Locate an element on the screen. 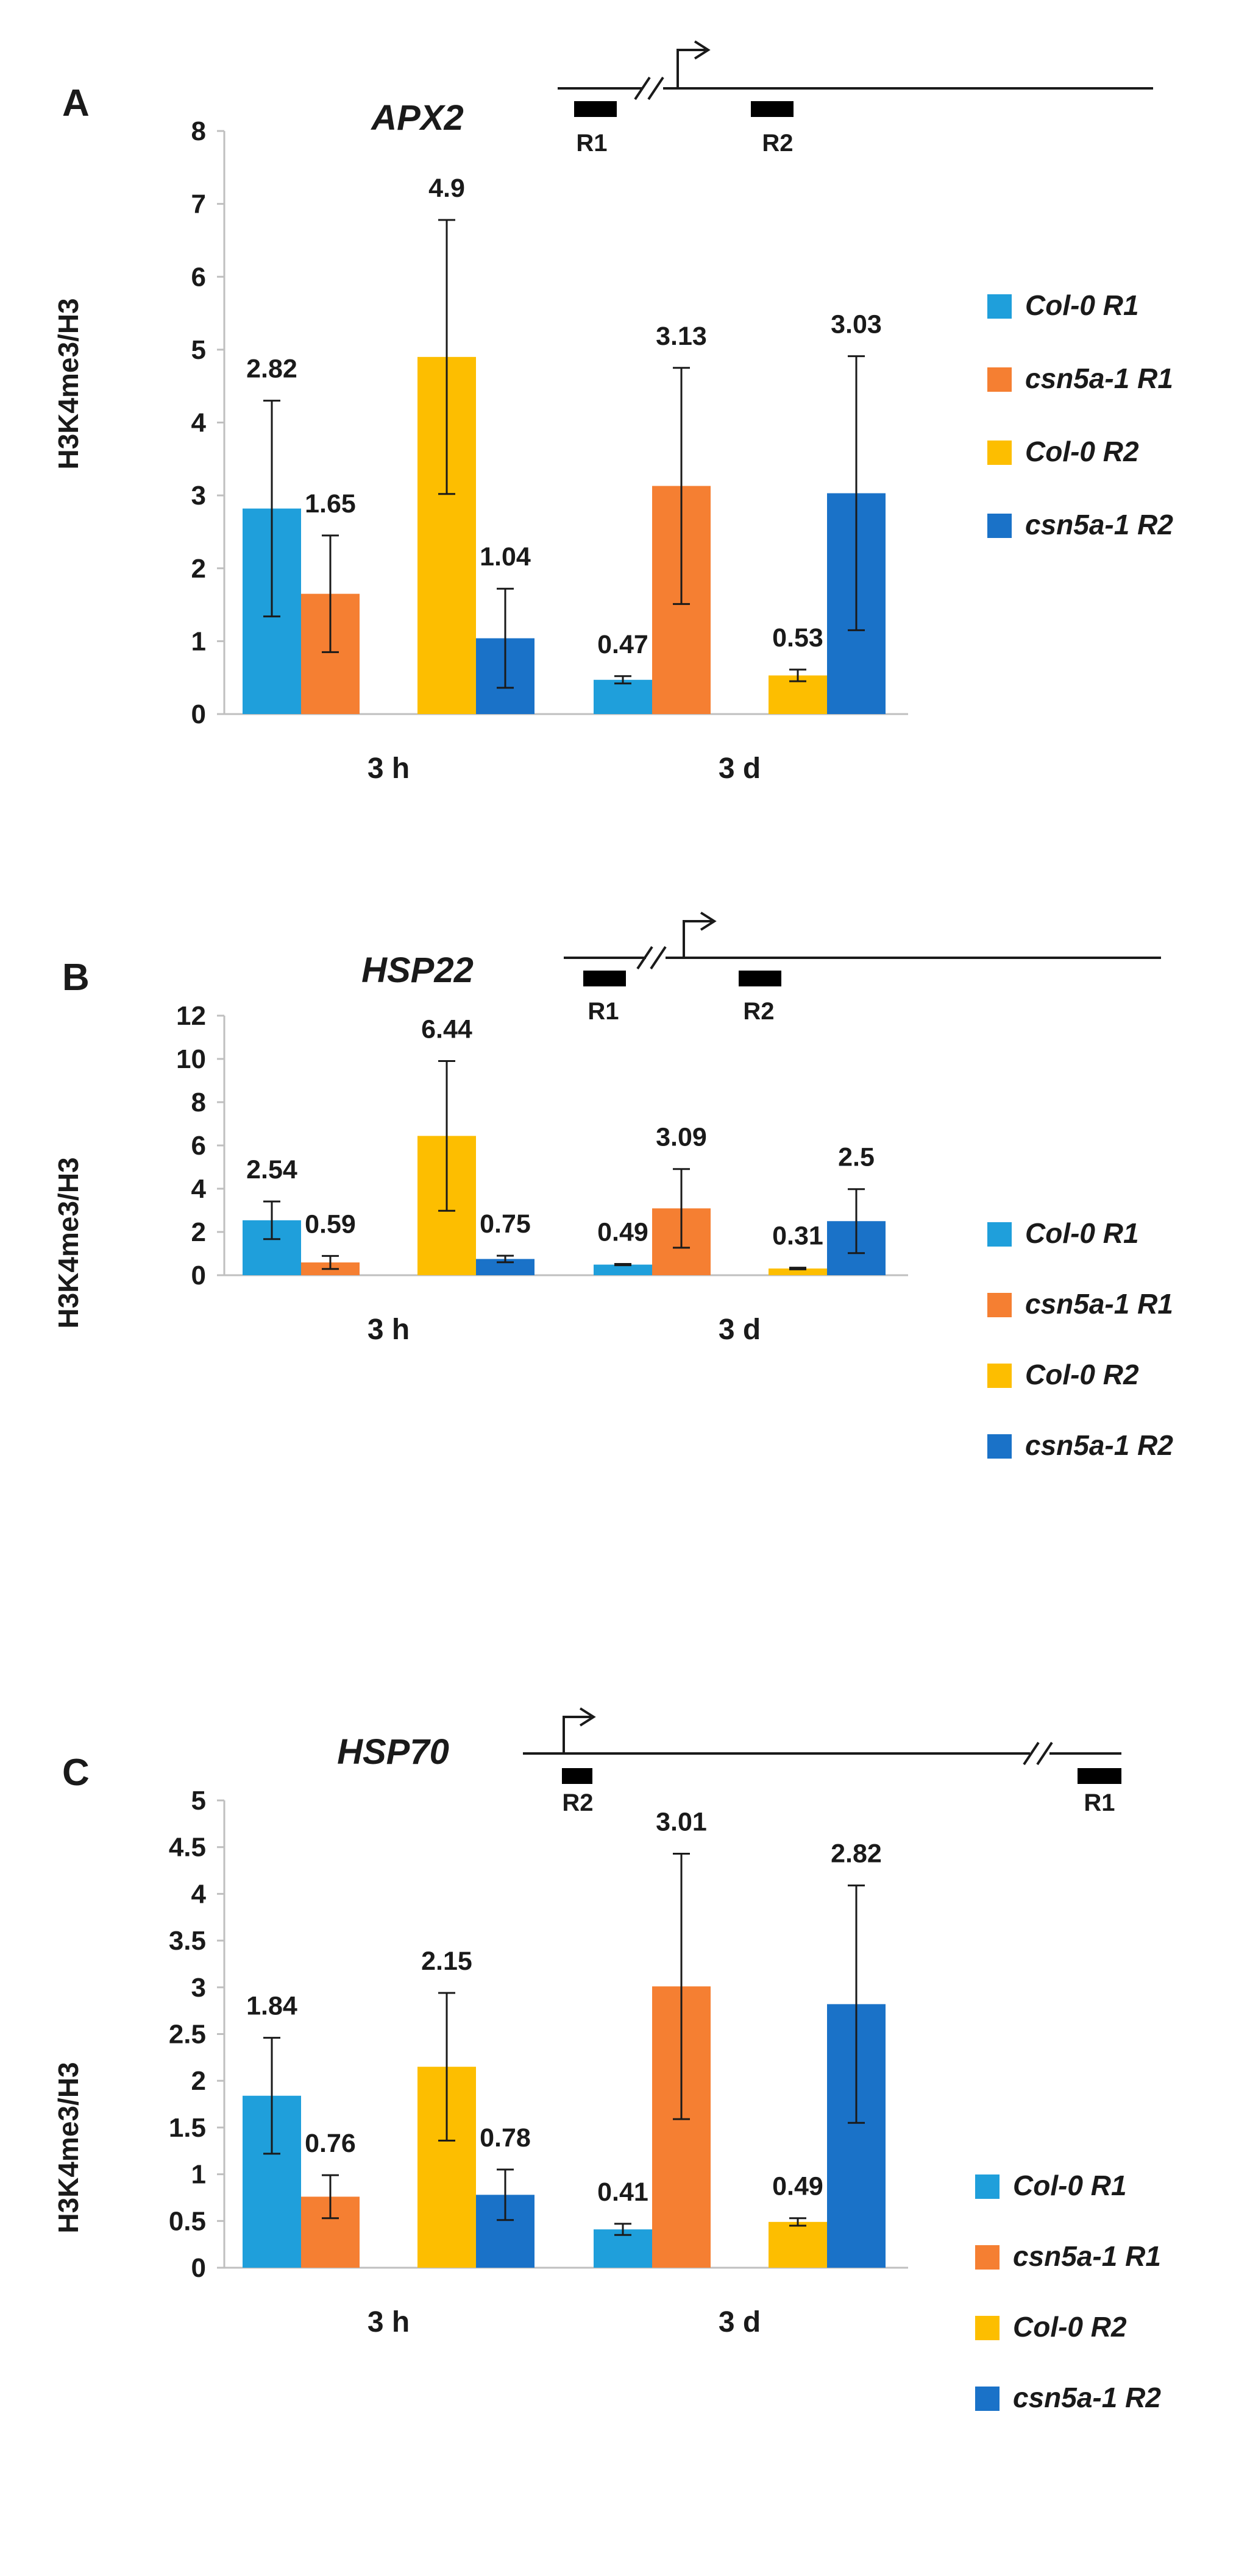 This screenshot has width=1250, height=2576. y-tick-label: 3.5 is located at coordinates (187, 1941).